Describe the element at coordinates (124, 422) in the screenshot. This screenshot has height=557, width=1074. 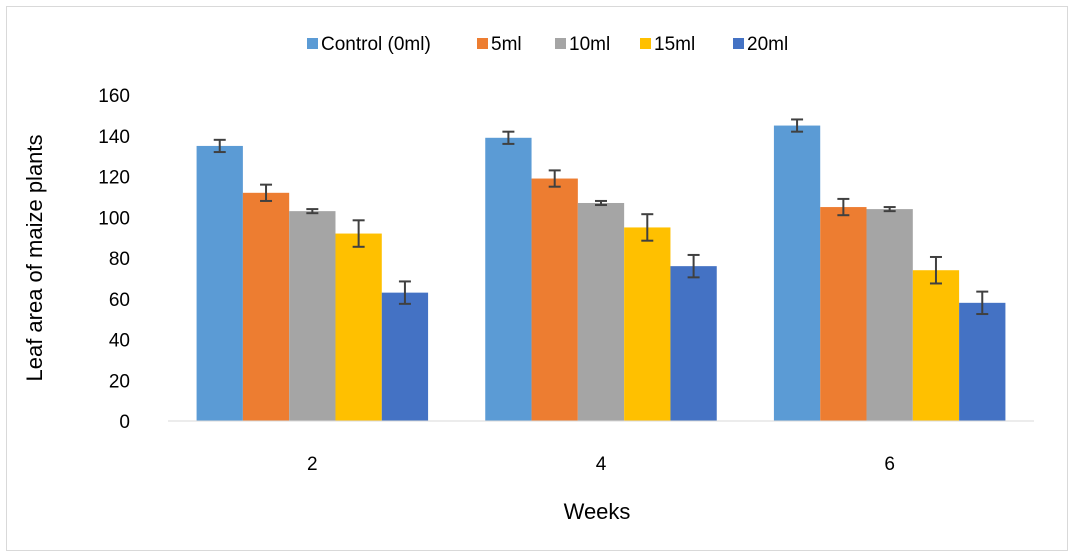
I see `y-tick-label: 0` at that location.